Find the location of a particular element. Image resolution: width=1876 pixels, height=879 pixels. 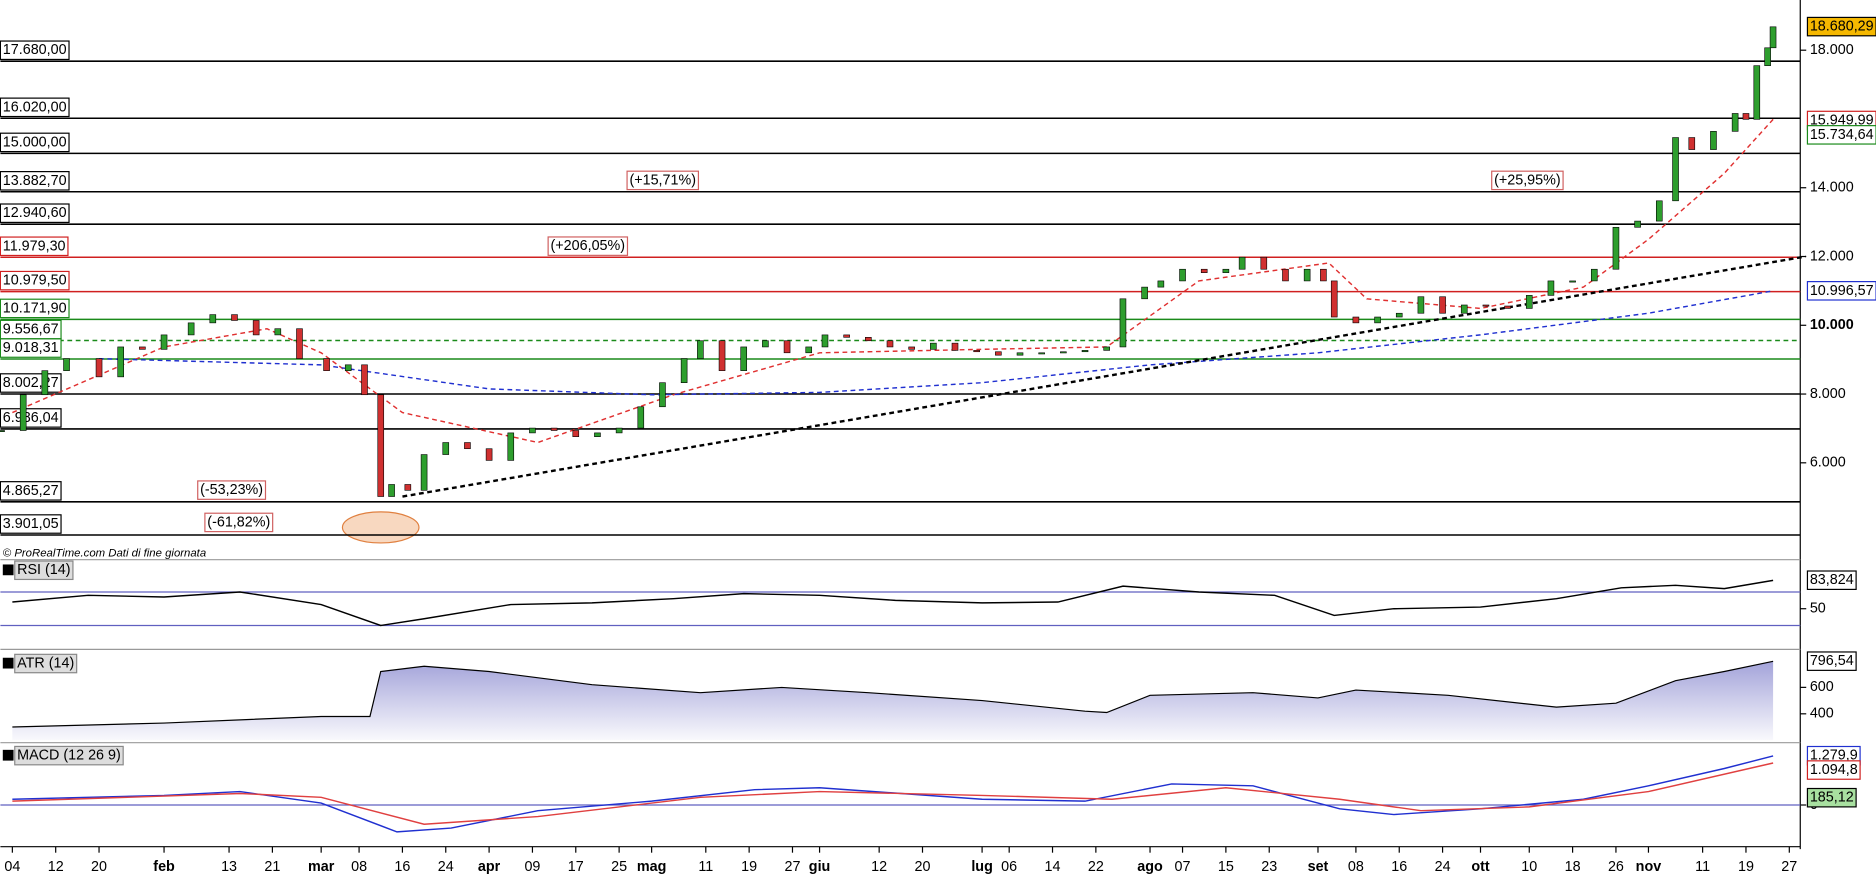

x-tick-label: set is located at coordinates (1318, 867).